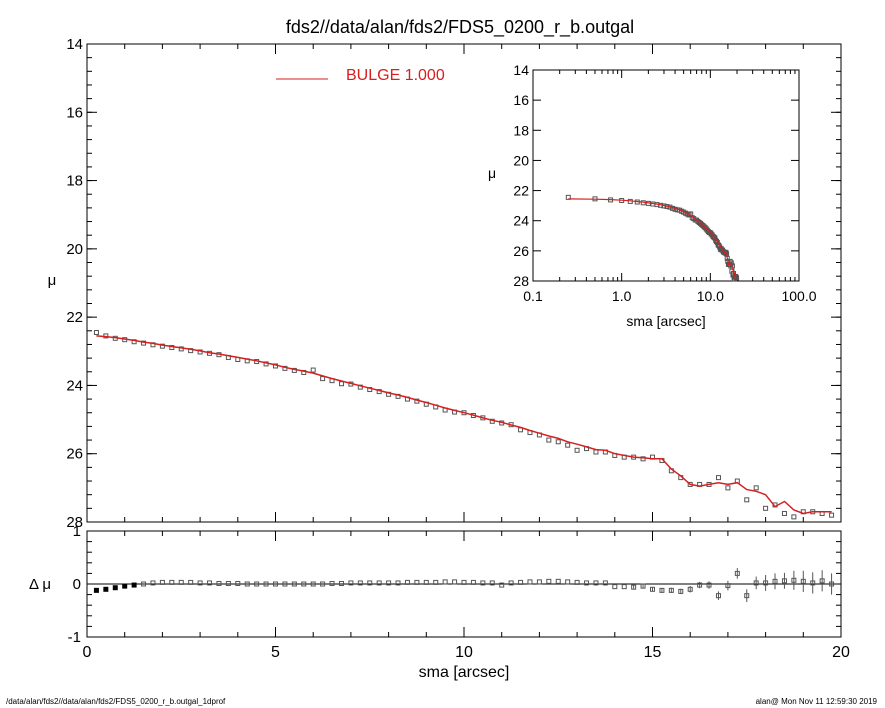  I want to click on inset-ytick-label: 20, so click(521, 160).